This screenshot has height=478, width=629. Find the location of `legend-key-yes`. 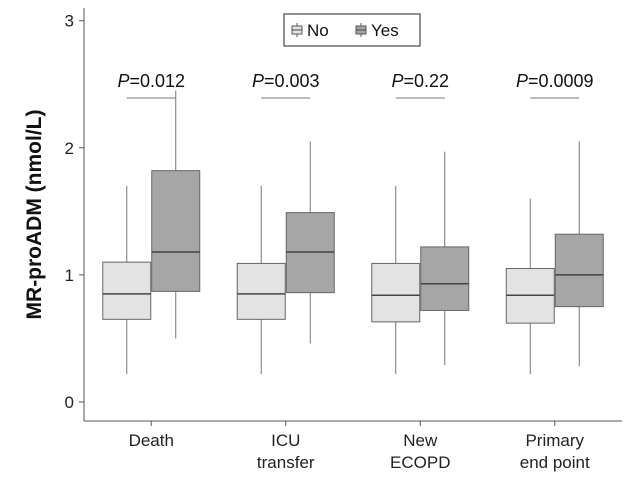

legend-key-yes is located at coordinates (361, 30).